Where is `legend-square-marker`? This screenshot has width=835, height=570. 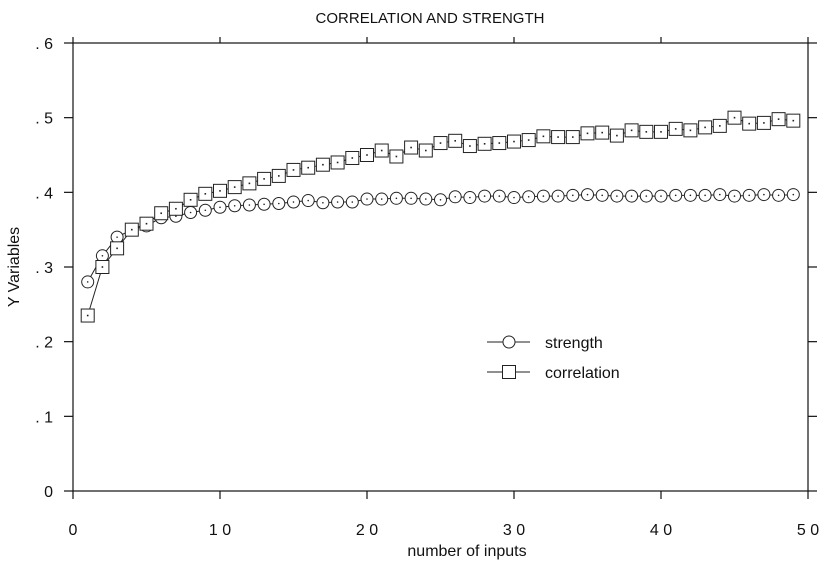 legend-square-marker is located at coordinates (509, 372).